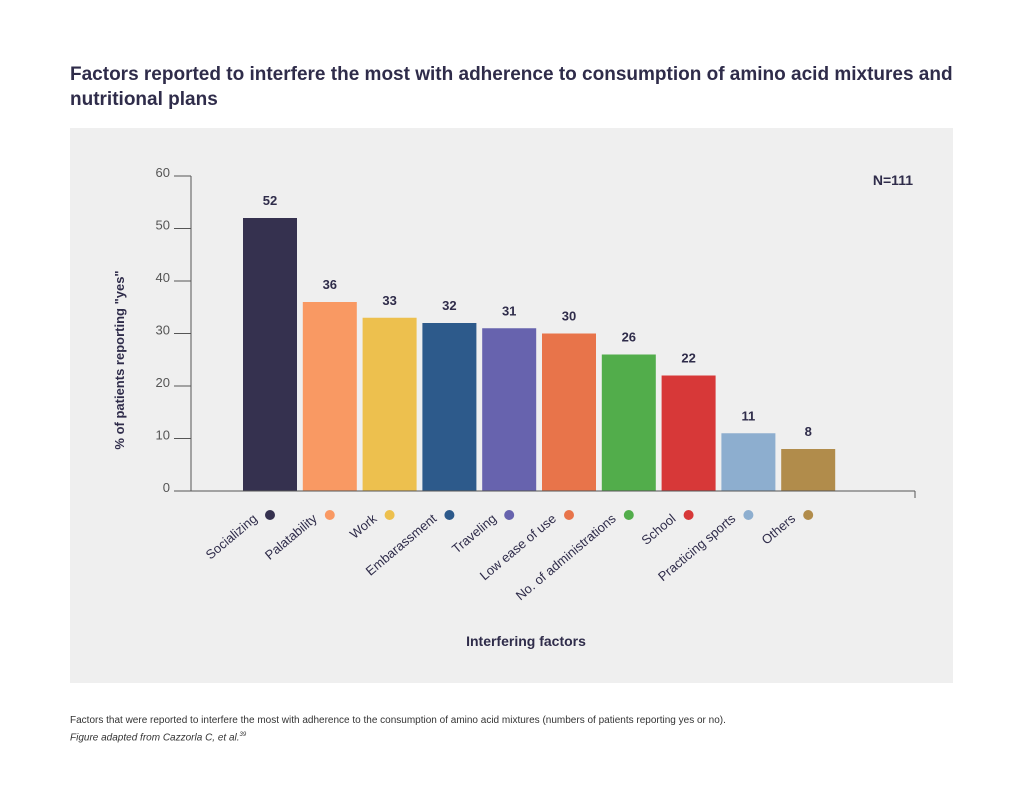 This screenshot has height=805, width=1024. What do you see at coordinates (779, 528) in the screenshot?
I see `x-tick-label: Others` at bounding box center [779, 528].